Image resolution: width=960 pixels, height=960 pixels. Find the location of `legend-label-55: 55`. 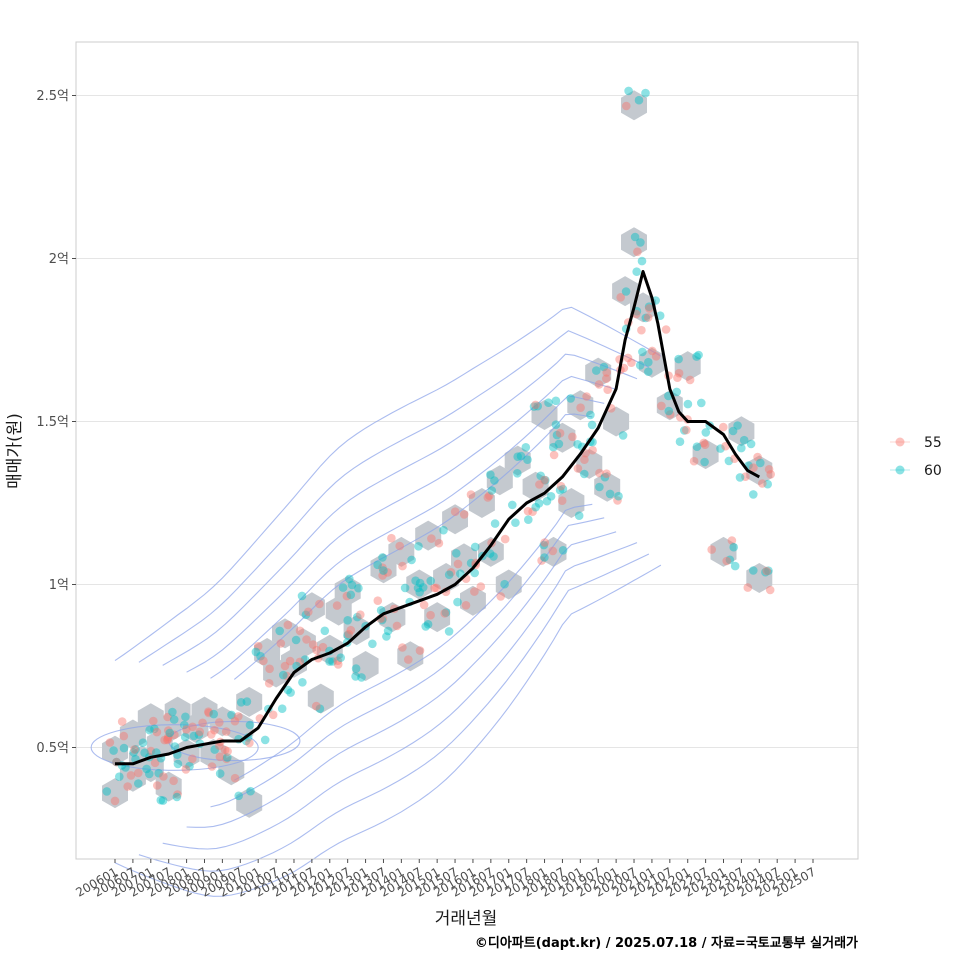

legend-label-55: 55 is located at coordinates (933, 443).